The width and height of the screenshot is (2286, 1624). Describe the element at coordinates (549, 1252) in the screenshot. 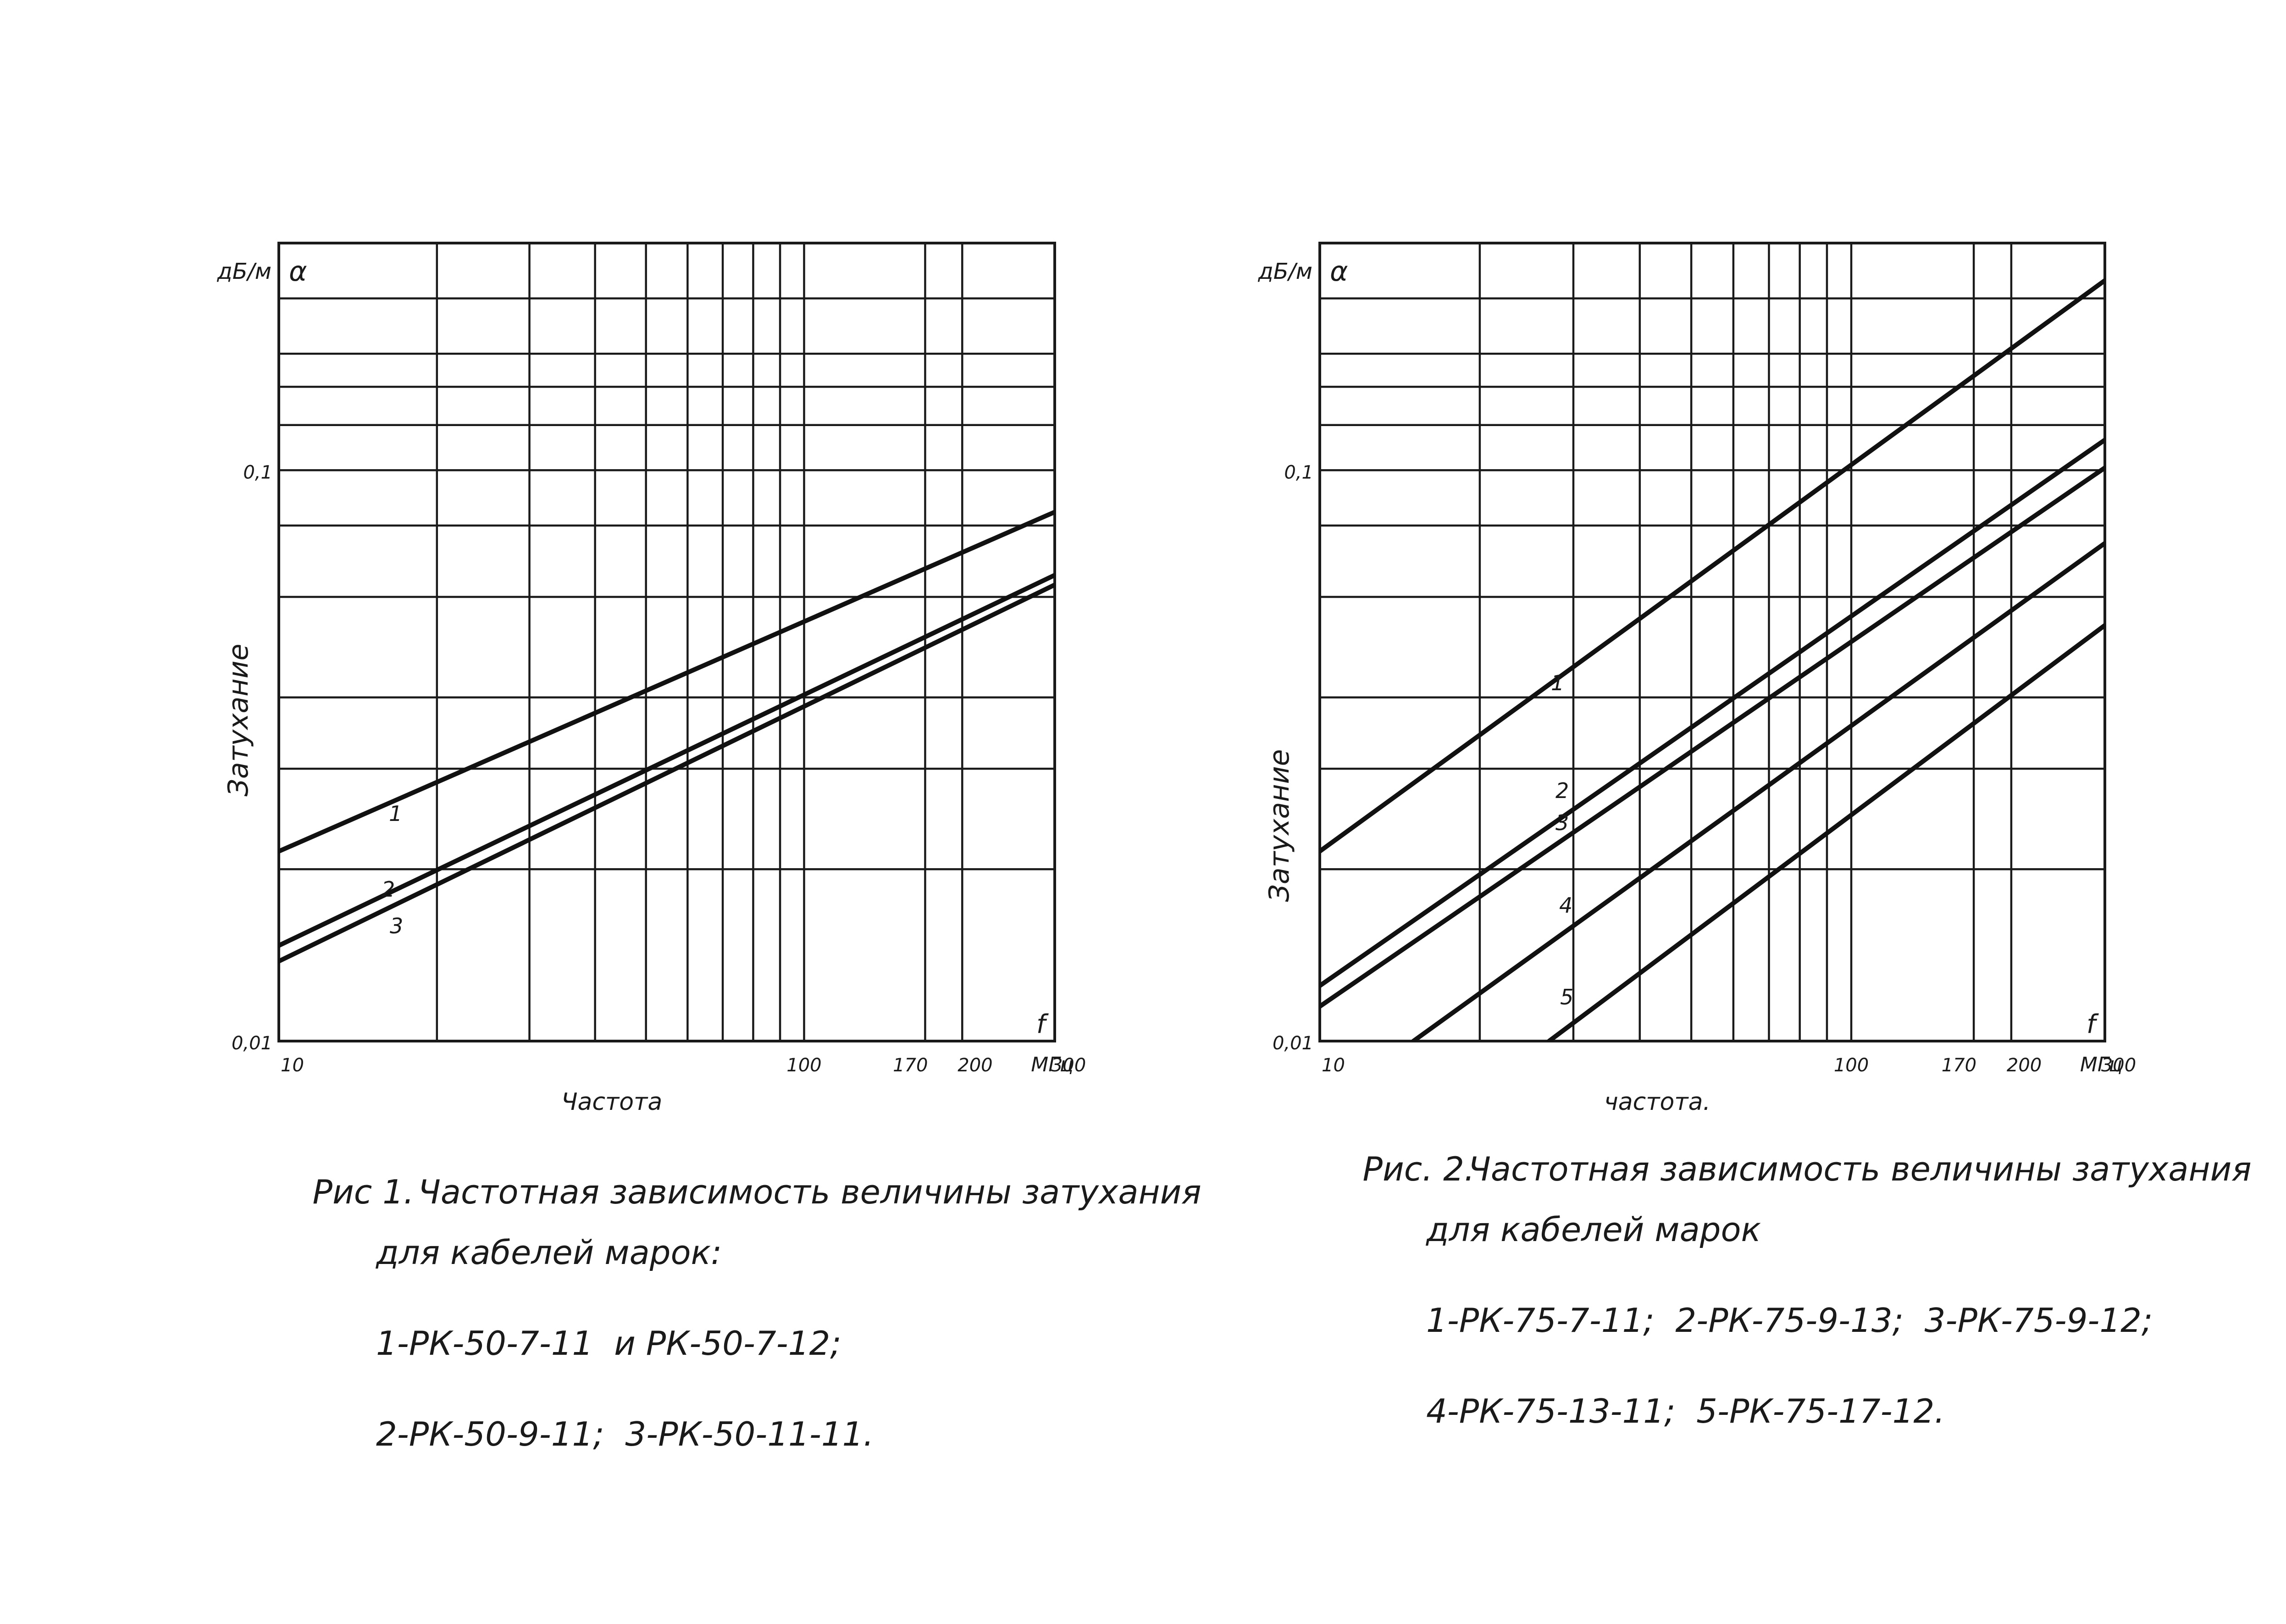

I see `figure-1-caption-line-2: для кабелей марок:` at that location.